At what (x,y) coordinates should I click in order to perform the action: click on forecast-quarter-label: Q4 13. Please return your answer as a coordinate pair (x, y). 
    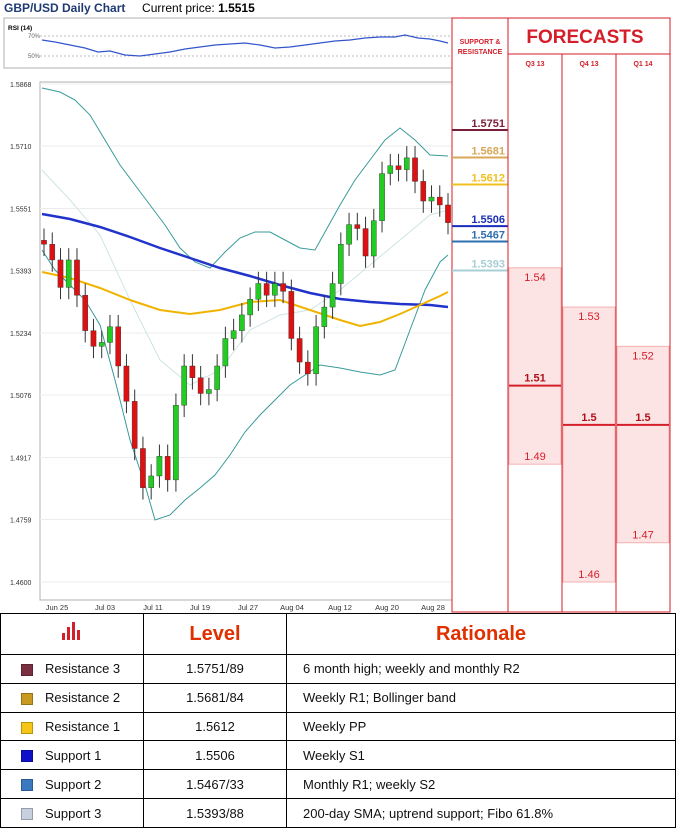
    Looking at the image, I should click on (588, 64).